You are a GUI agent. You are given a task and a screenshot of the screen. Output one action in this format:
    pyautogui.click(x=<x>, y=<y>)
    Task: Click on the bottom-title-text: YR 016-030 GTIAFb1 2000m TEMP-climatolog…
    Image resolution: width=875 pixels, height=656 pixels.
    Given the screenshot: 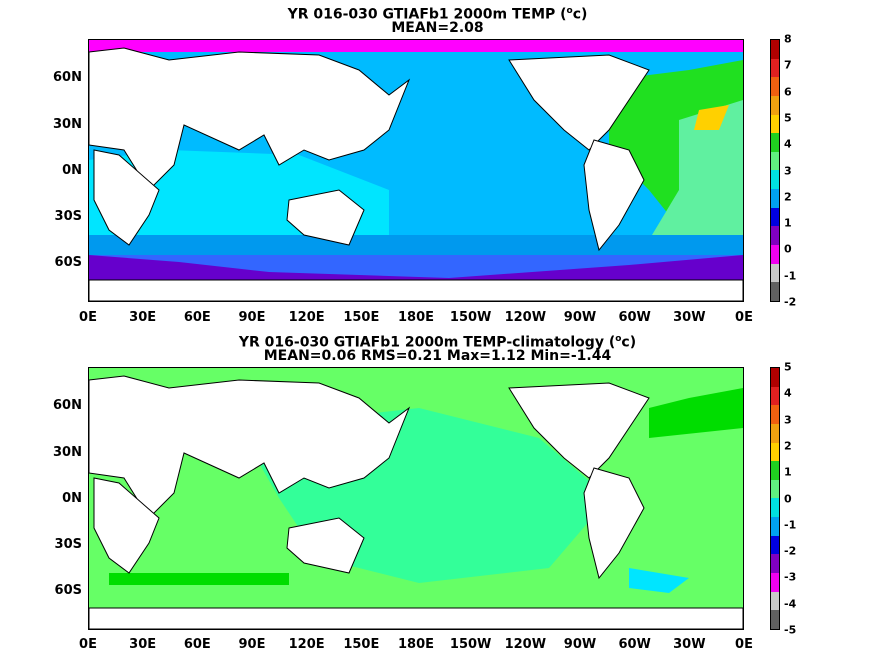 What is the action you would take?
    pyautogui.click(x=427, y=342)
    